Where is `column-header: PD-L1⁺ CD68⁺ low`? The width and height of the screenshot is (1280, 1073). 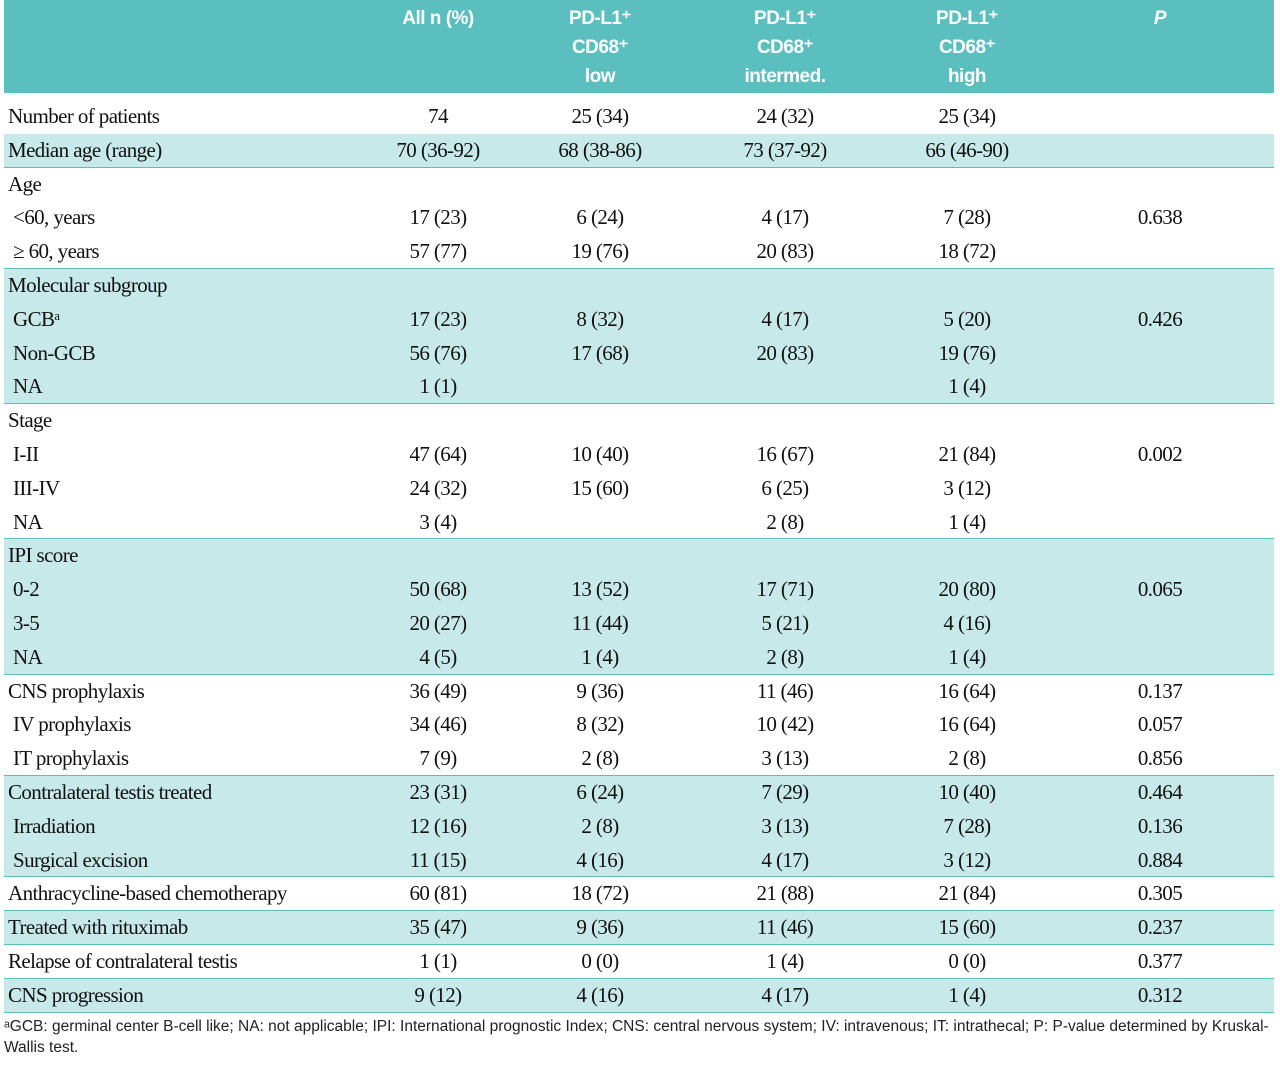
column-header: PD-L1⁺ CD68⁺ low is located at coordinates (600, 47).